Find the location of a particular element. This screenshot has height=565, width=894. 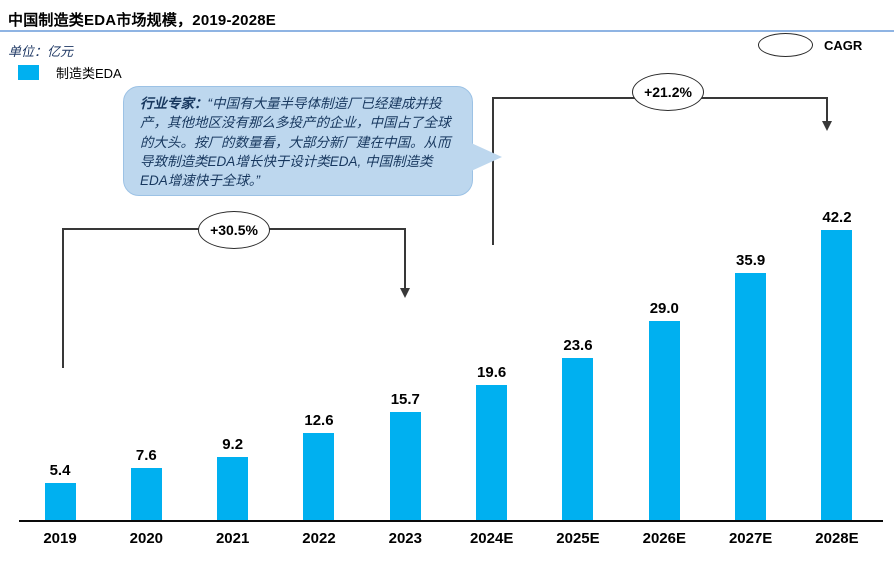

bar-column: 42.2 is located at coordinates (837, 364).